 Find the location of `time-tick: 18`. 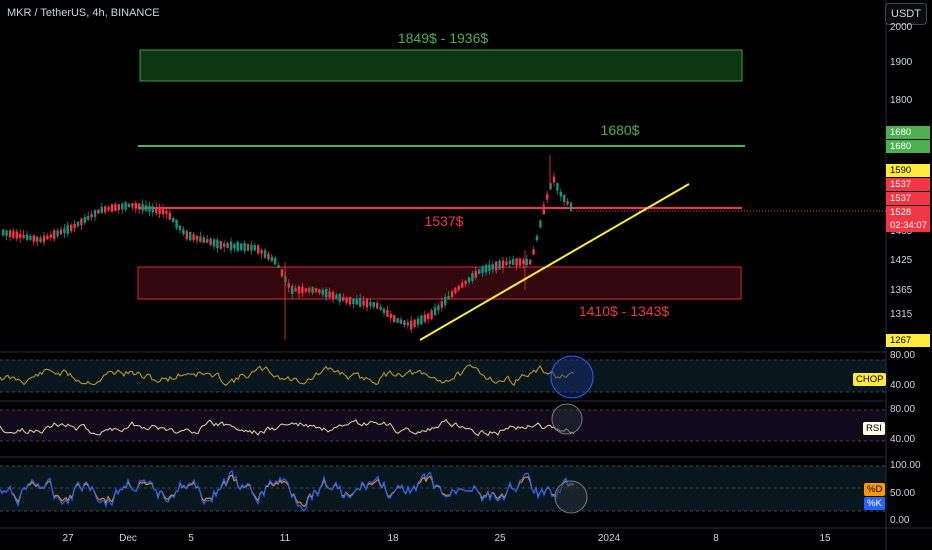

time-tick: 18 is located at coordinates (393, 538).